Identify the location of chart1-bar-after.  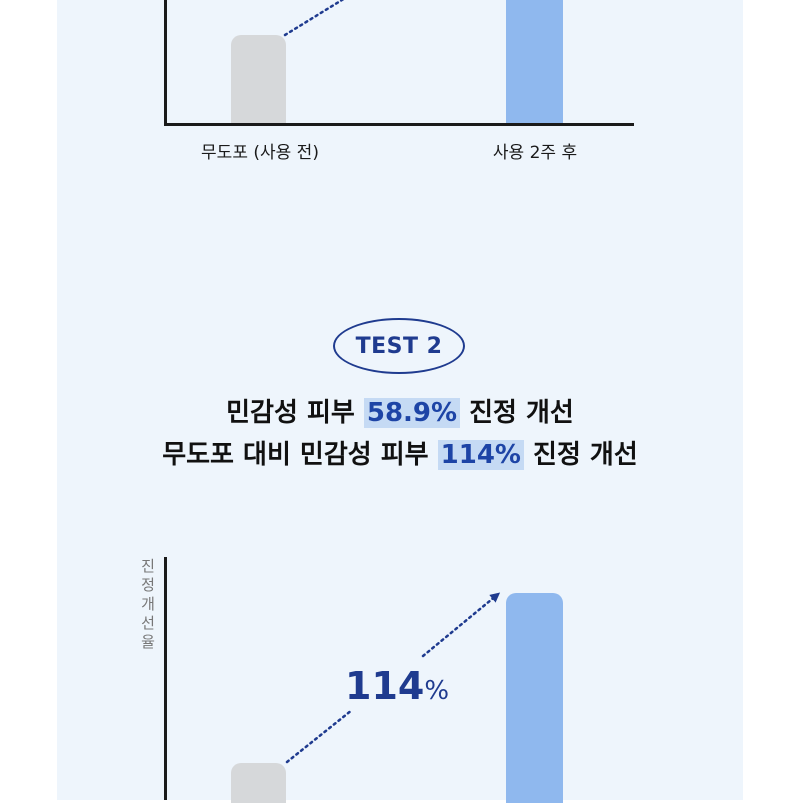
(534, 61).